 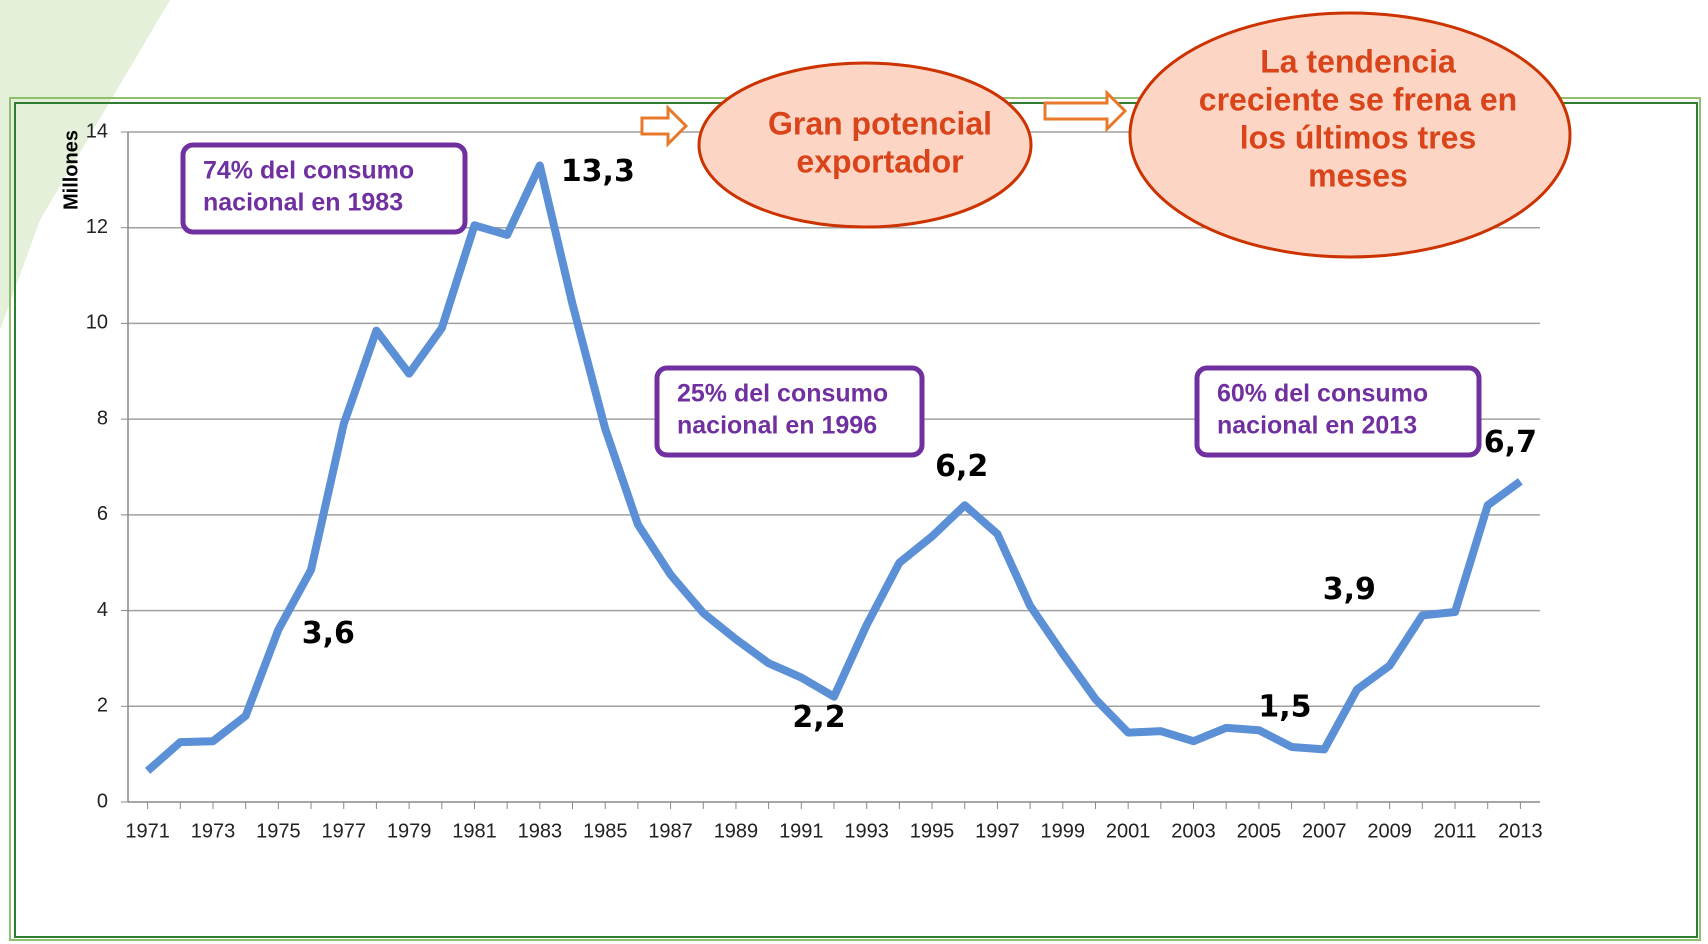 What do you see at coordinates (1358, 137) in the screenshot?
I see `bubble-text: los últimos tres` at bounding box center [1358, 137].